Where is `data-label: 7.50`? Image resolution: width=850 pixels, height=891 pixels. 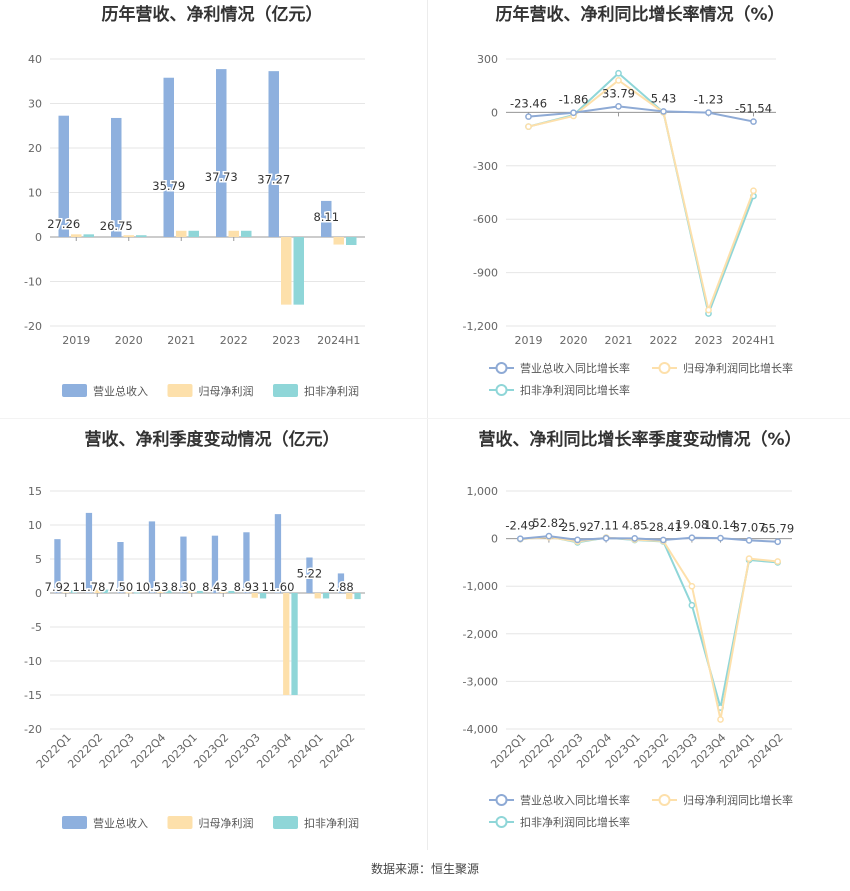
data-label: 7.50 is located at coordinates (121, 587).